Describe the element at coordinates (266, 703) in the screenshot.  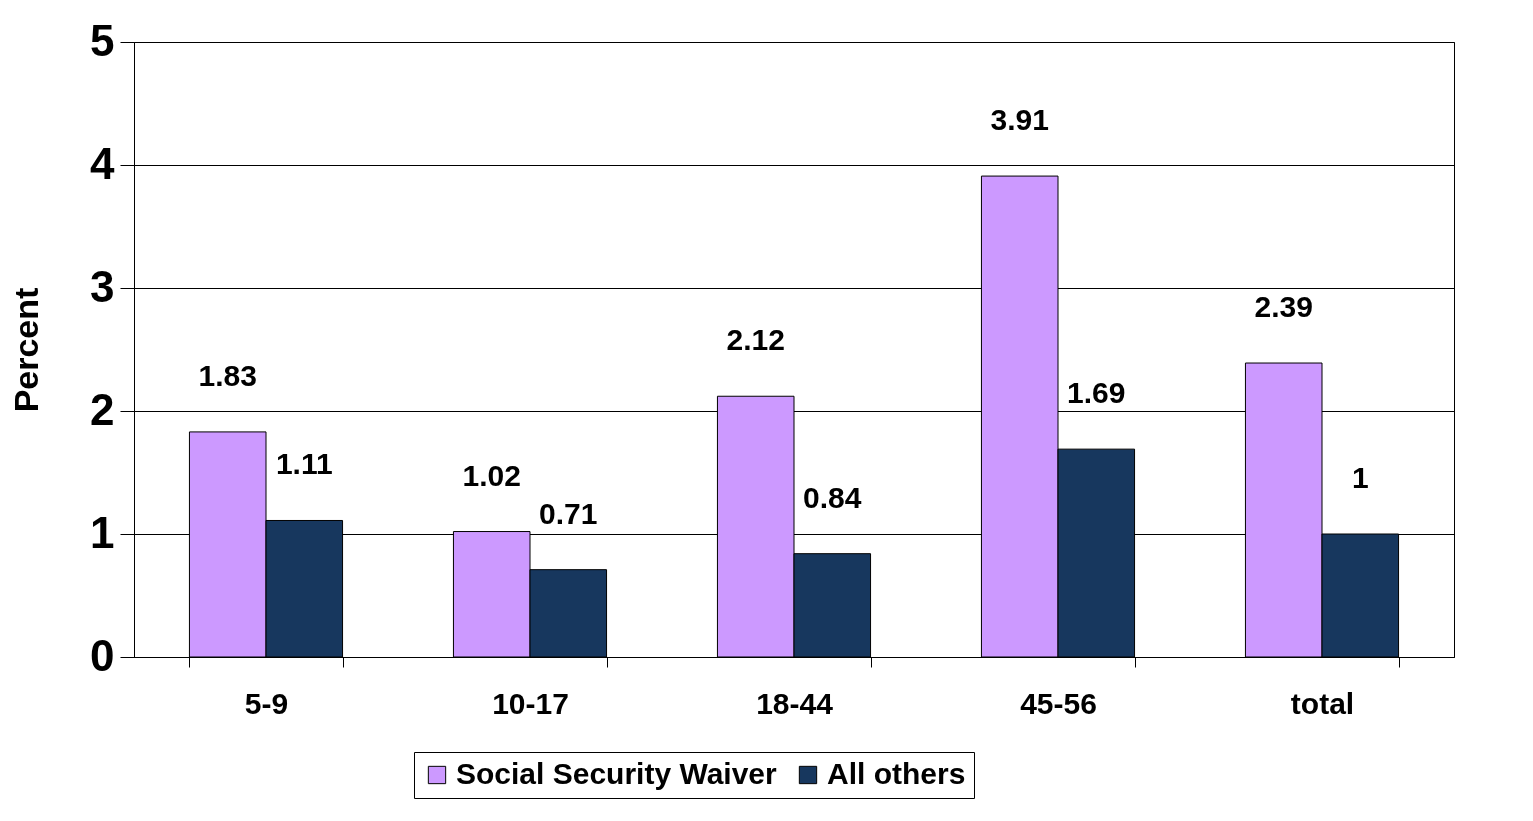
I see `x-tick-label: 5-9` at that location.